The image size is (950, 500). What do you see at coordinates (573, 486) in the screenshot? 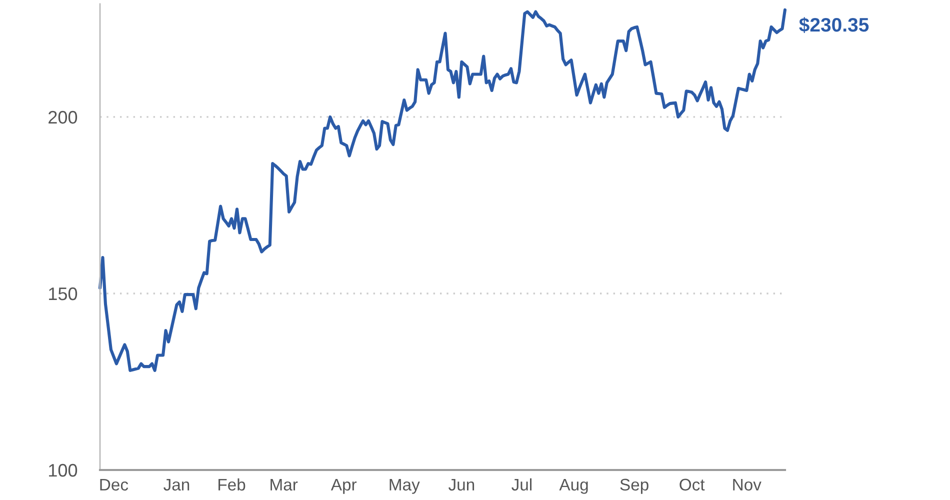
I see `x-tick-label: Aug` at bounding box center [573, 486].